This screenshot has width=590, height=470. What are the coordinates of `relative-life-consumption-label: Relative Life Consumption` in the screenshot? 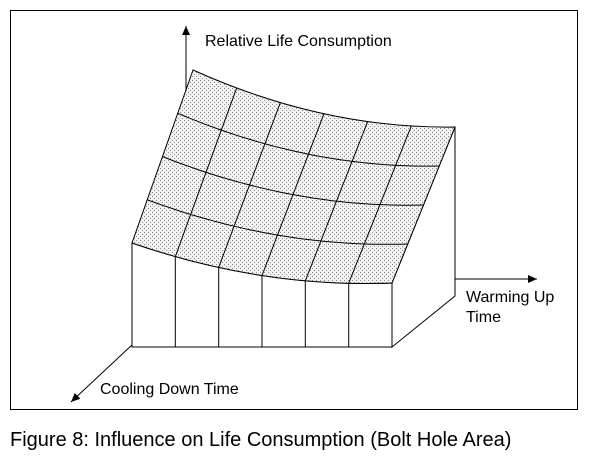 It's located at (298, 41).